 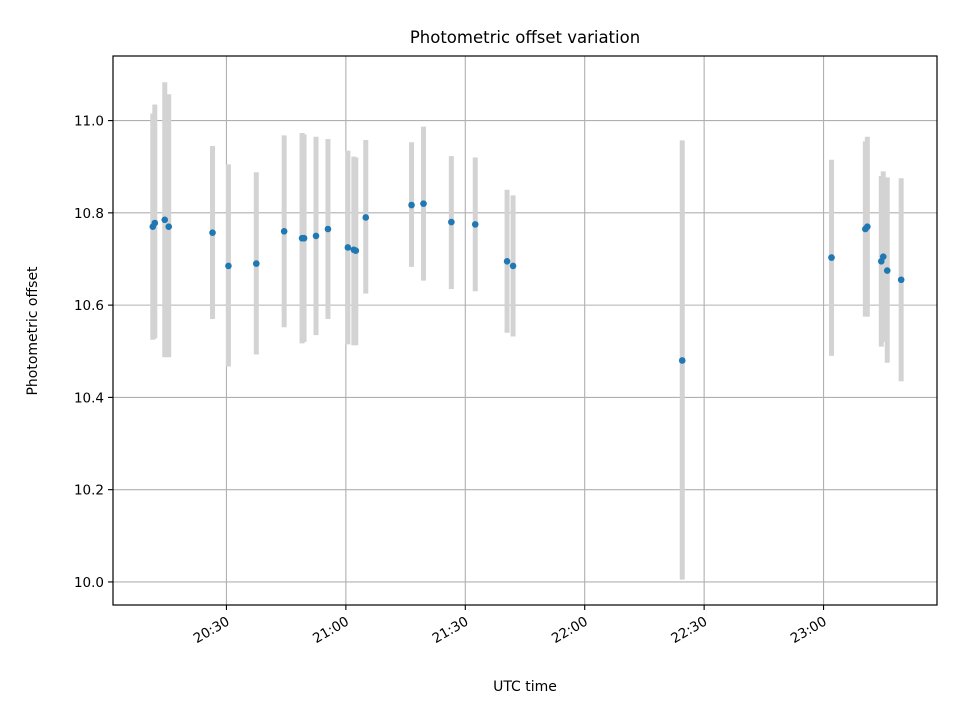 What do you see at coordinates (89, 306) in the screenshot?
I see `y-tick-label: 10.6` at bounding box center [89, 306].